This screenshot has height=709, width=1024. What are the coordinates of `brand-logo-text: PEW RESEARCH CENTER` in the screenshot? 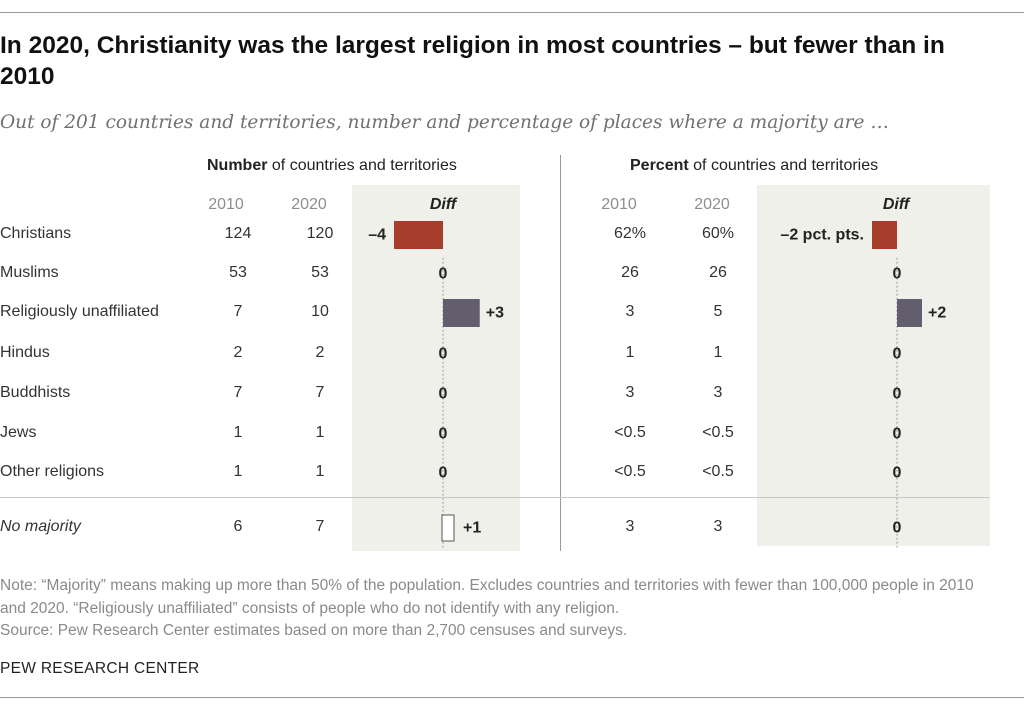 It's located at (100, 668).